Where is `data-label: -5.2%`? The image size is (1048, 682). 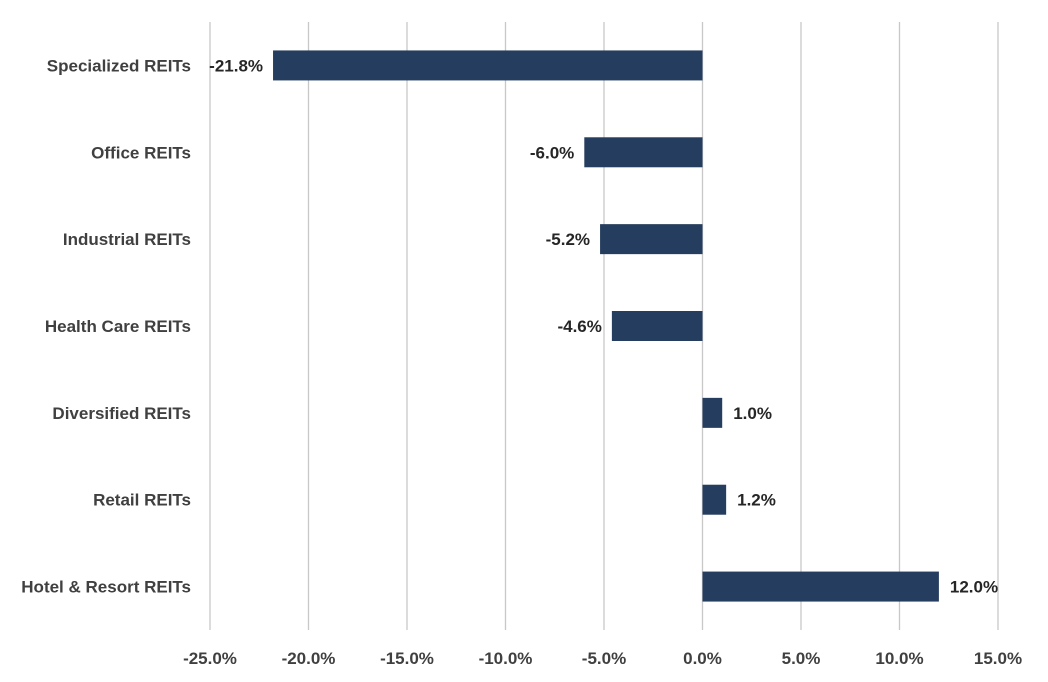
data-label: -5.2% is located at coordinates (568, 239).